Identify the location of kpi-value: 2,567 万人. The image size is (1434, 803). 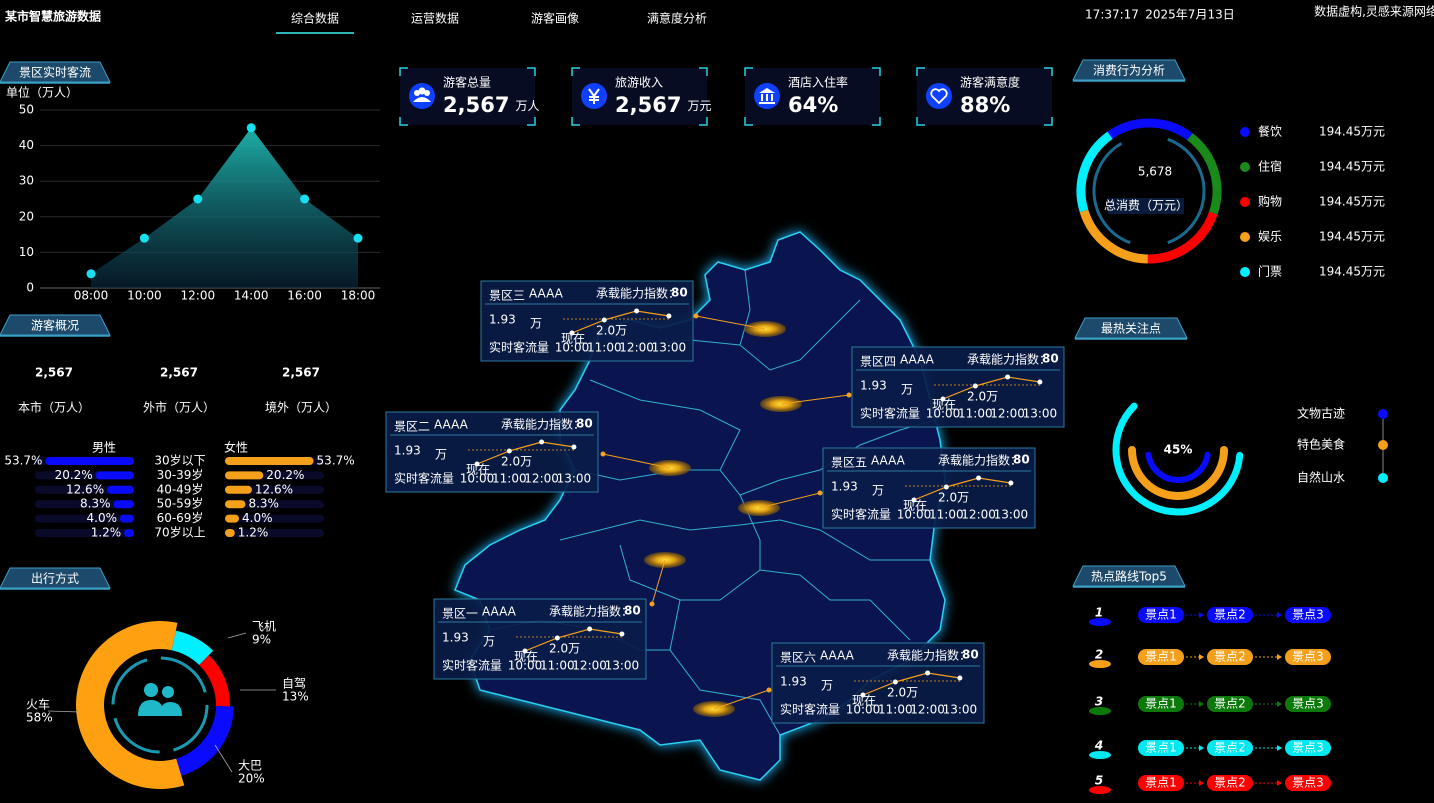
(491, 105).